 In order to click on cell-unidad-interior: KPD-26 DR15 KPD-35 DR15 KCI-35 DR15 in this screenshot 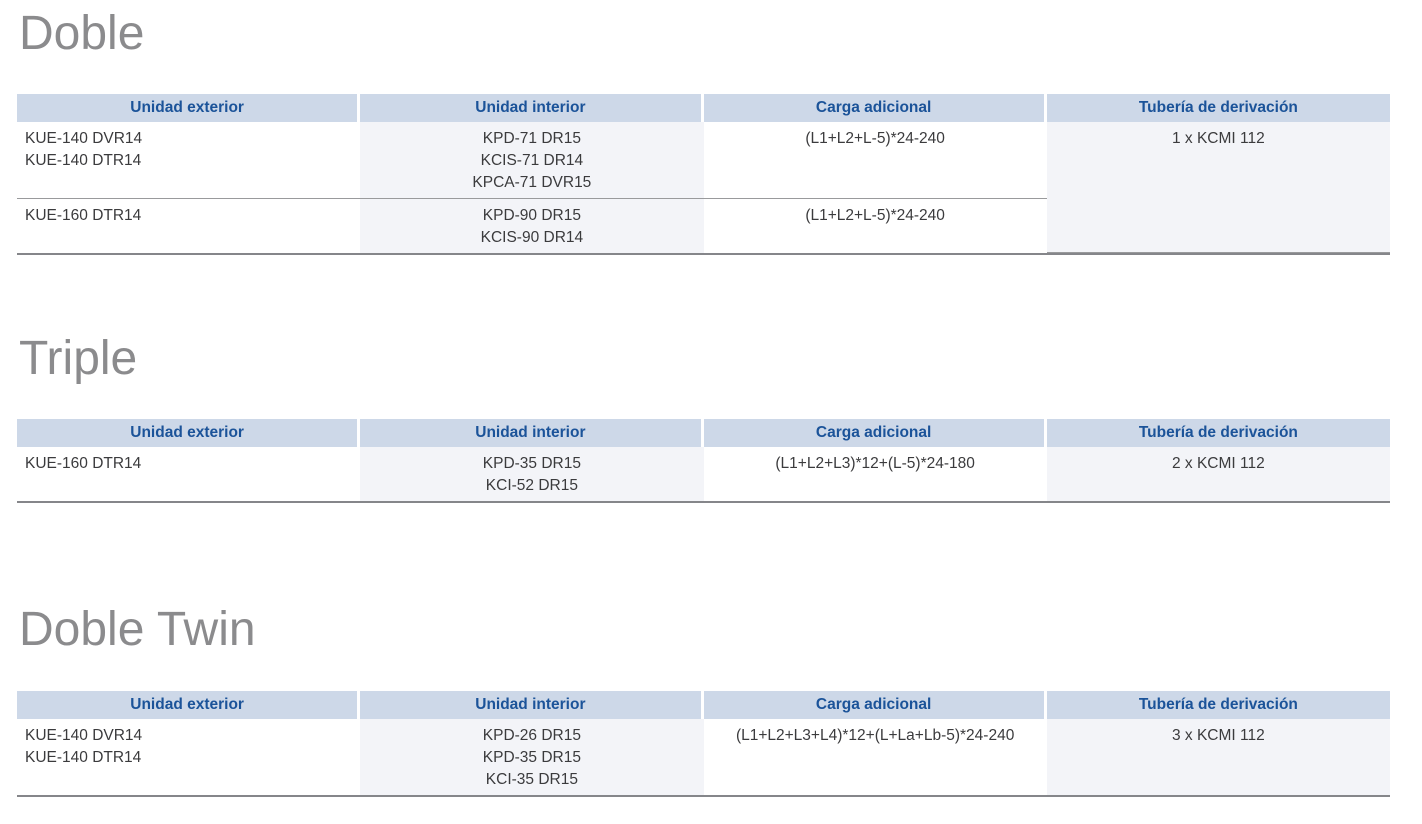, I will do `click(532, 756)`.